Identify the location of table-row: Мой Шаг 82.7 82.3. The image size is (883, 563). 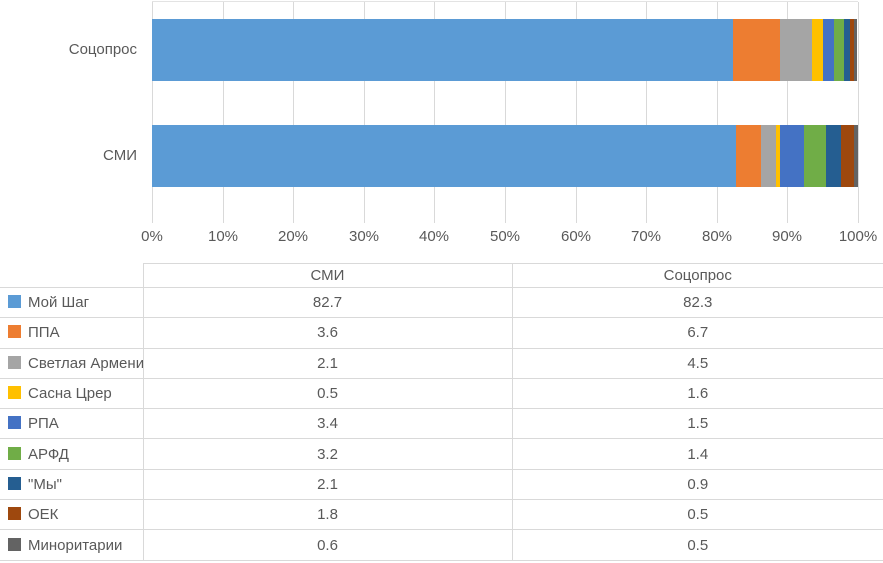
(441, 303).